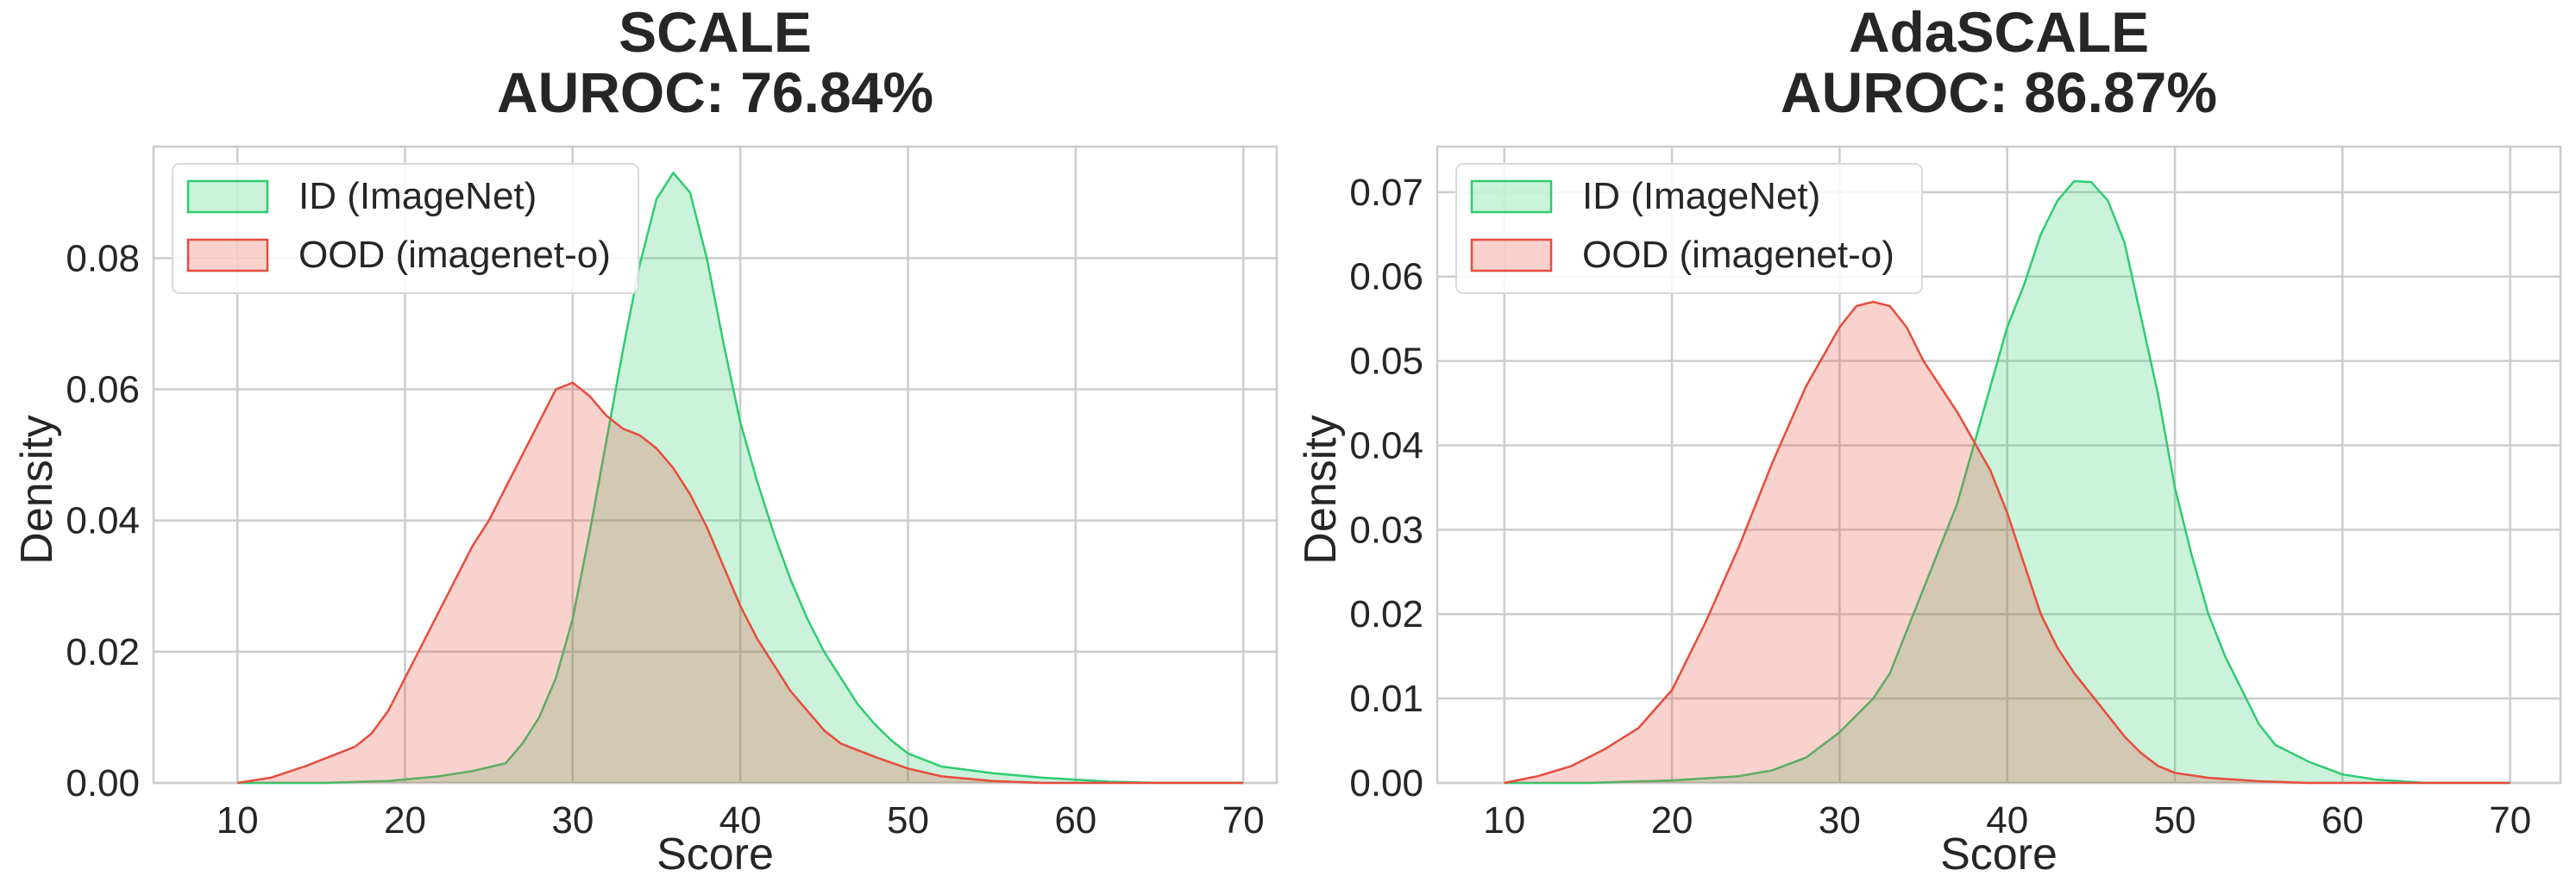 The image size is (2576, 895). Describe the element at coordinates (1999, 32) in the screenshot. I see `chart-title: AdaSCALE` at that location.